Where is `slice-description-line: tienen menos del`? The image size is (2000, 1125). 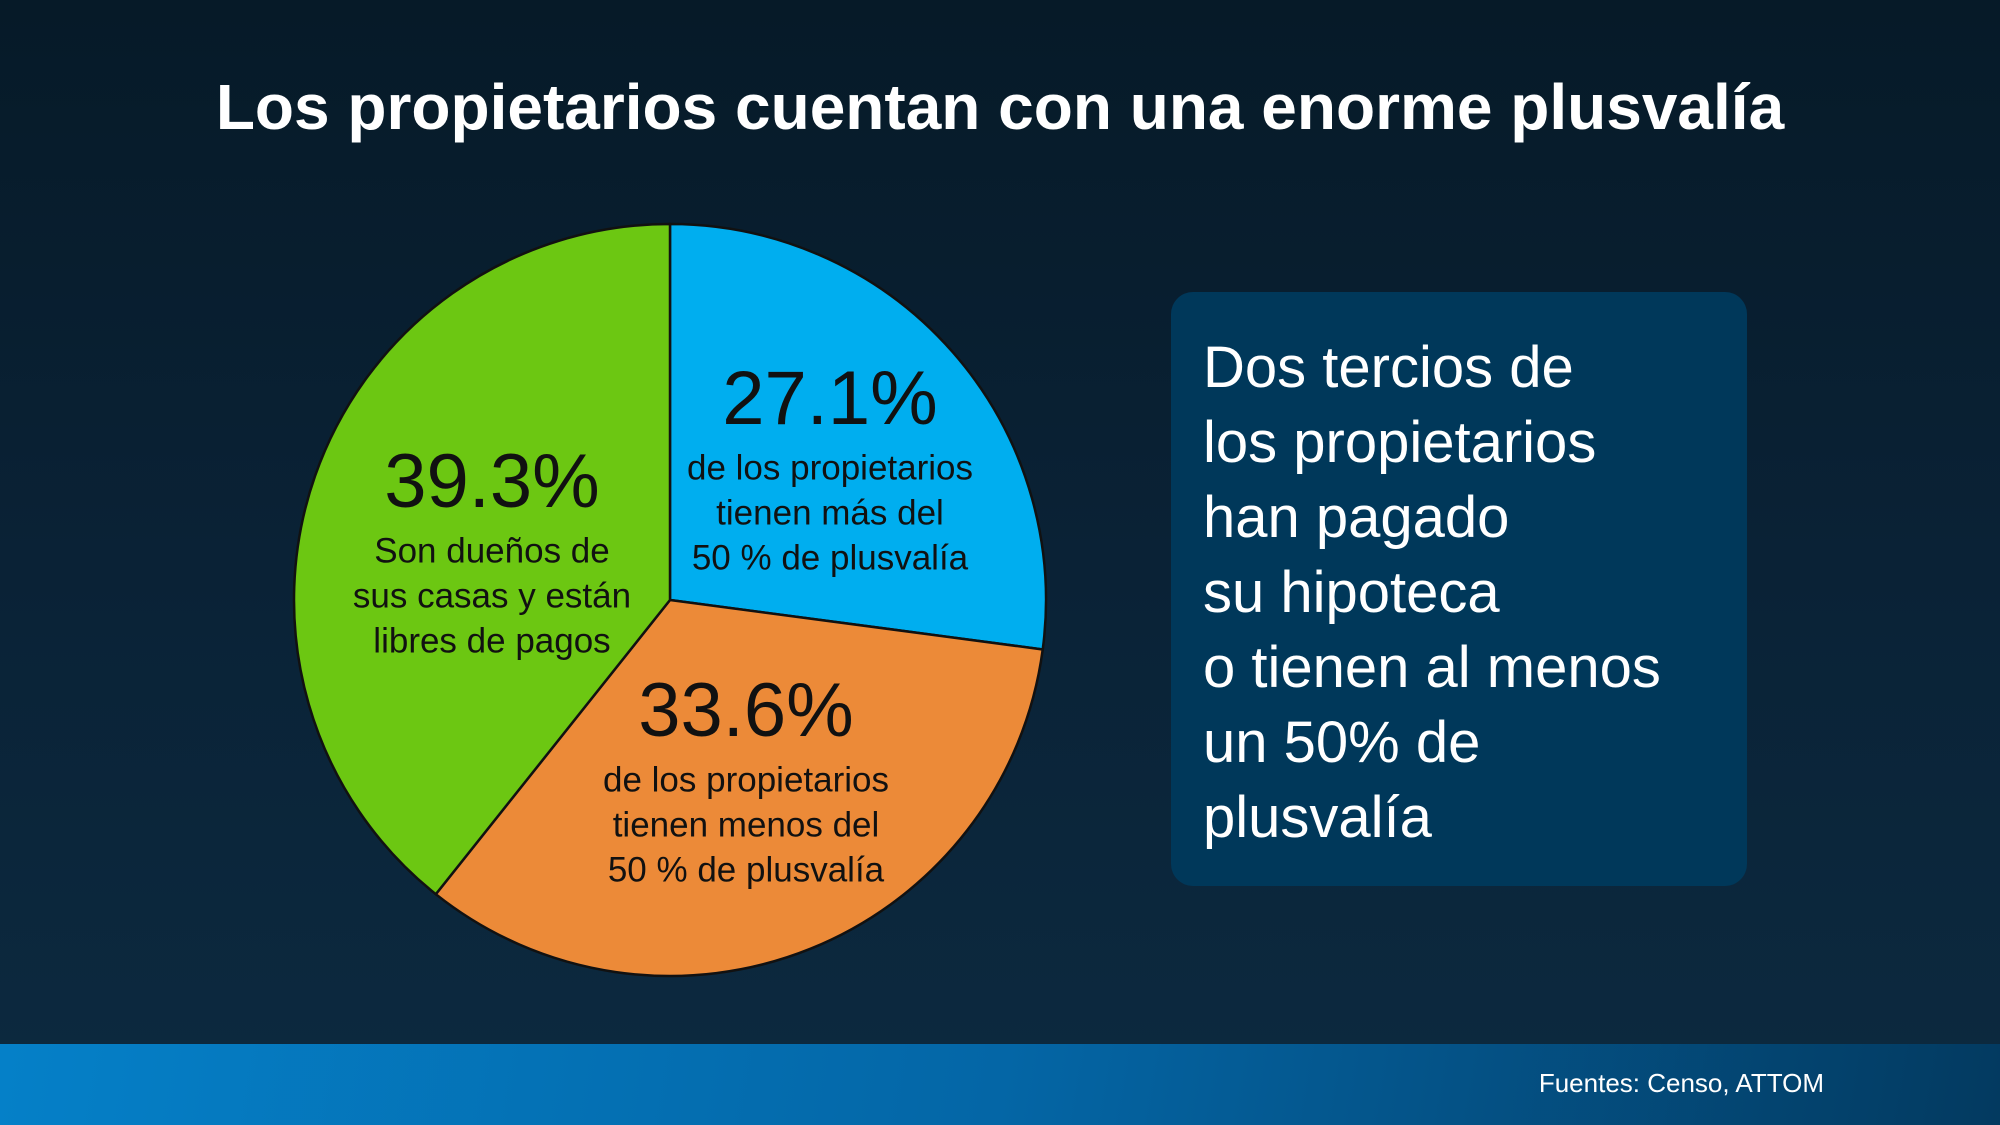
slice-description-line: tienen menos del is located at coordinates (746, 824).